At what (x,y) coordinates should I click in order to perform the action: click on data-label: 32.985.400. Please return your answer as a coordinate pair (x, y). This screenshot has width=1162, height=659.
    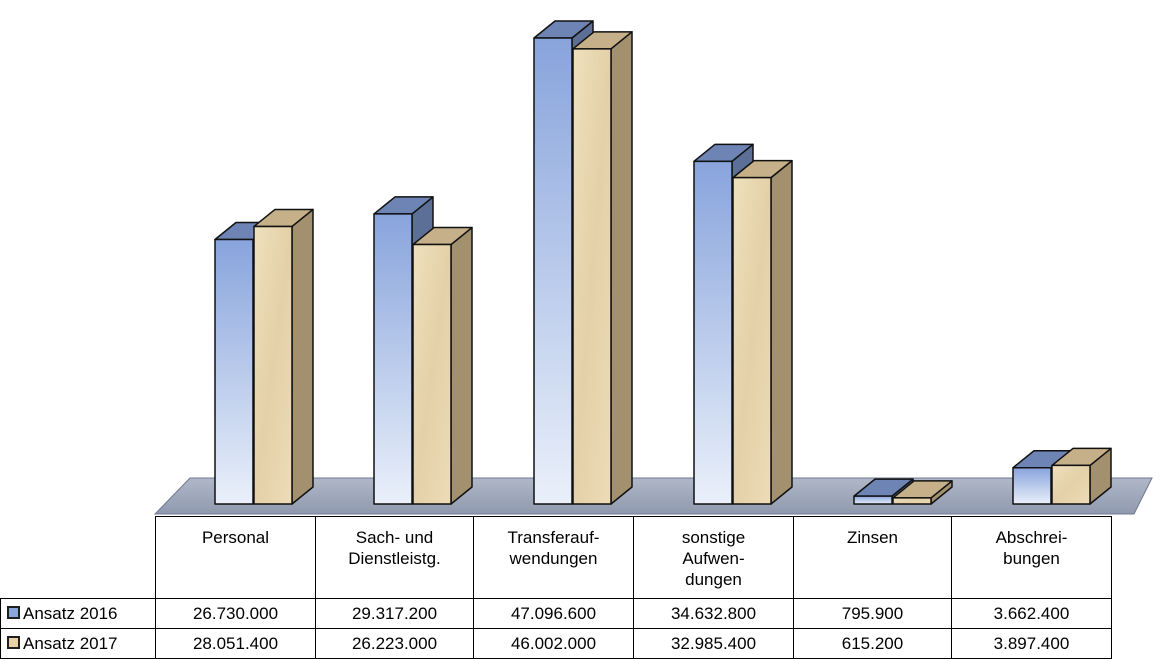
    Looking at the image, I should click on (713, 643).